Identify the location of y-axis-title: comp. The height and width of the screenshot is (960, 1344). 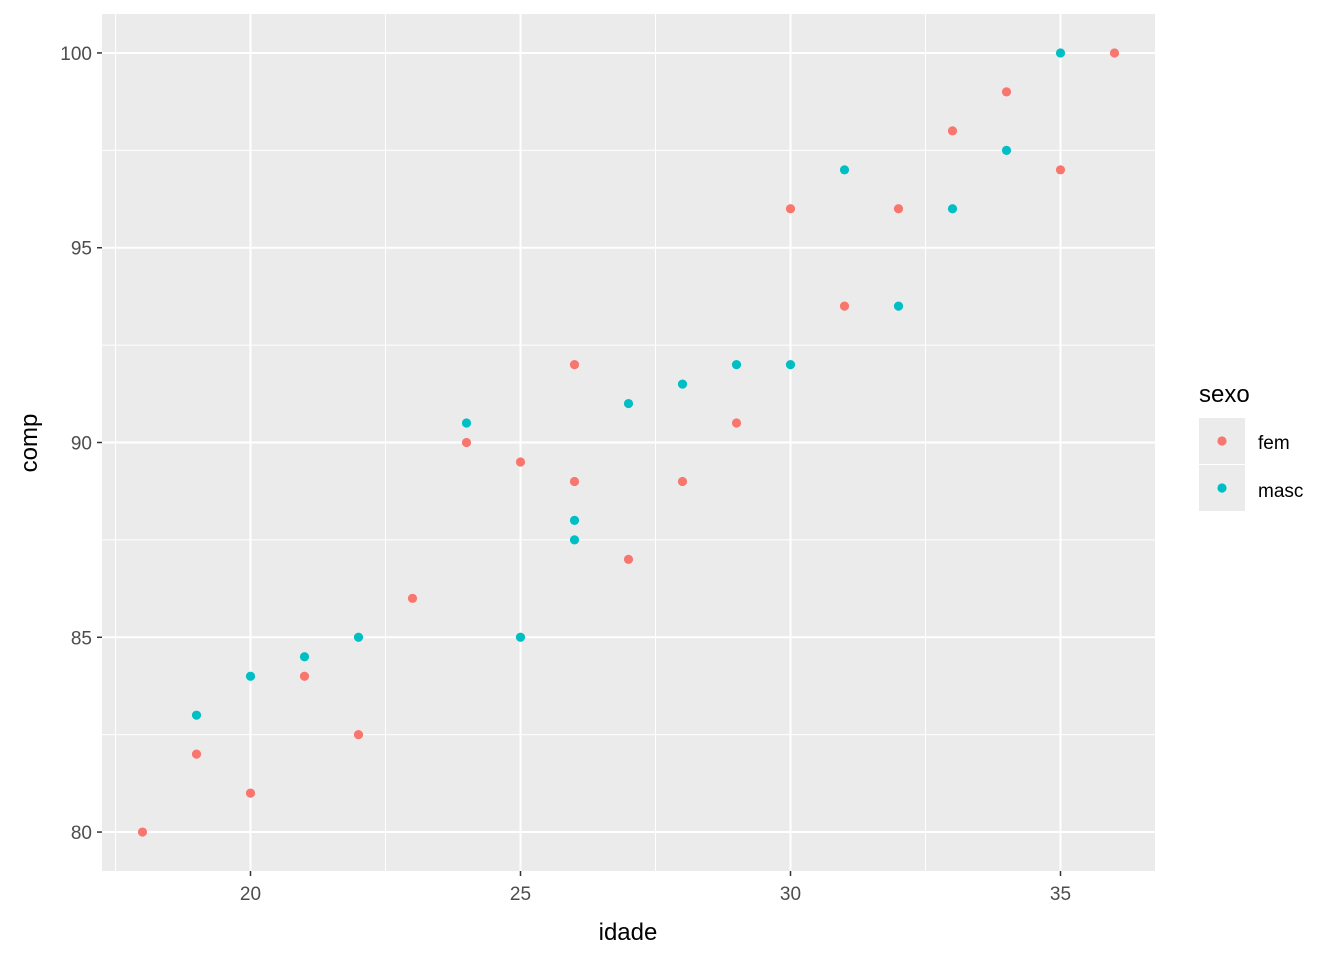
(29, 443).